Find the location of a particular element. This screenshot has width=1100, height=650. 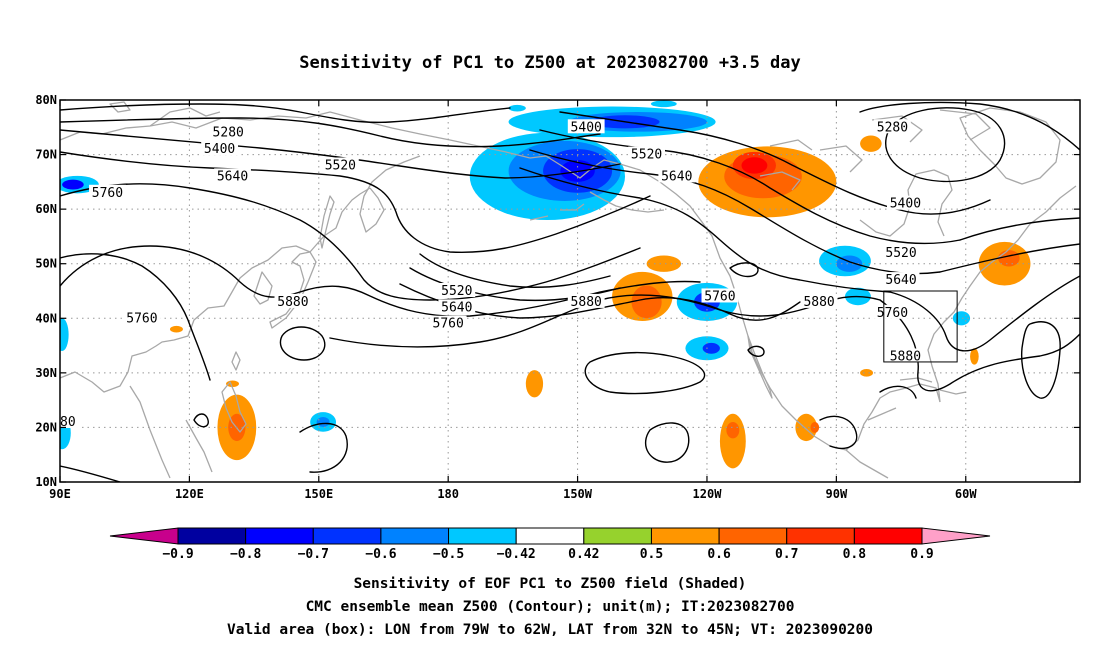

contour-5640-north-pacific is located at coordinates (735, 212).